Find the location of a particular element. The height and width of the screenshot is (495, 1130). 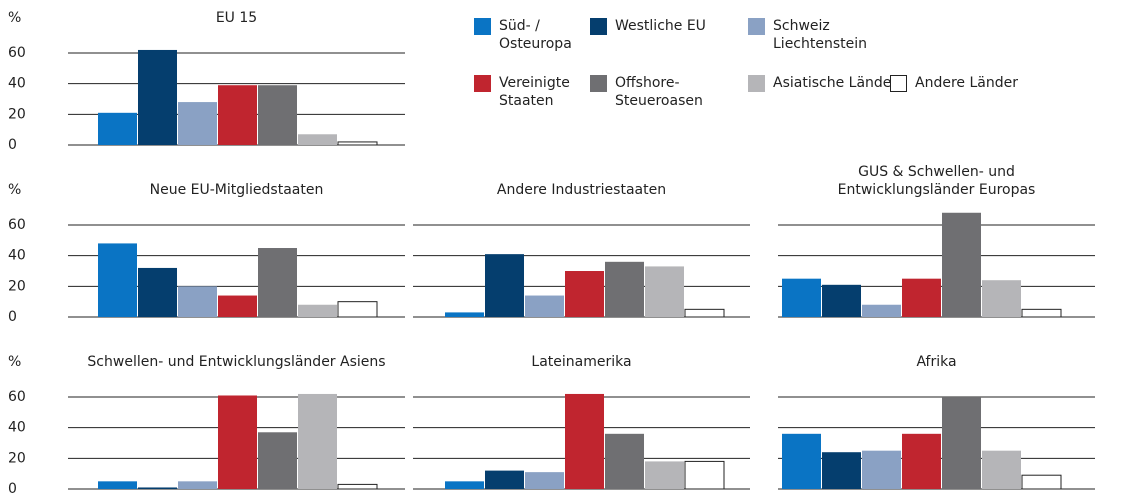

legend-label: Offshore-Steueroasen is located at coordinates (659, 92).